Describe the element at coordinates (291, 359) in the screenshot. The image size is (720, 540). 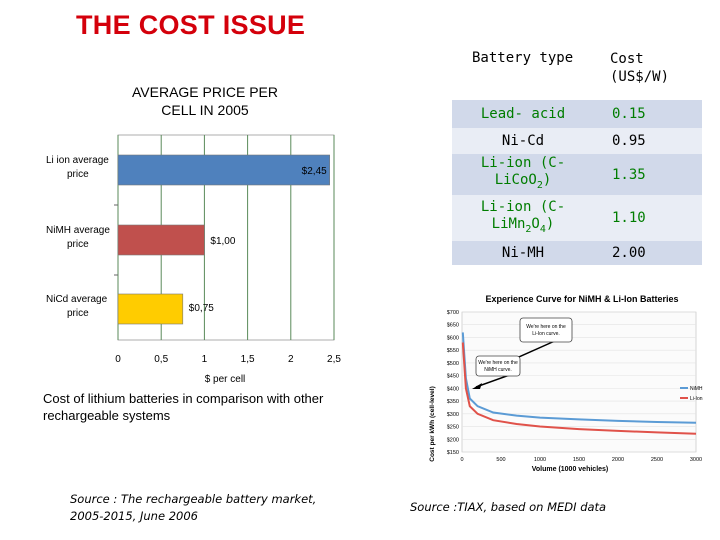
I see `x-tick-label: 2` at that location.